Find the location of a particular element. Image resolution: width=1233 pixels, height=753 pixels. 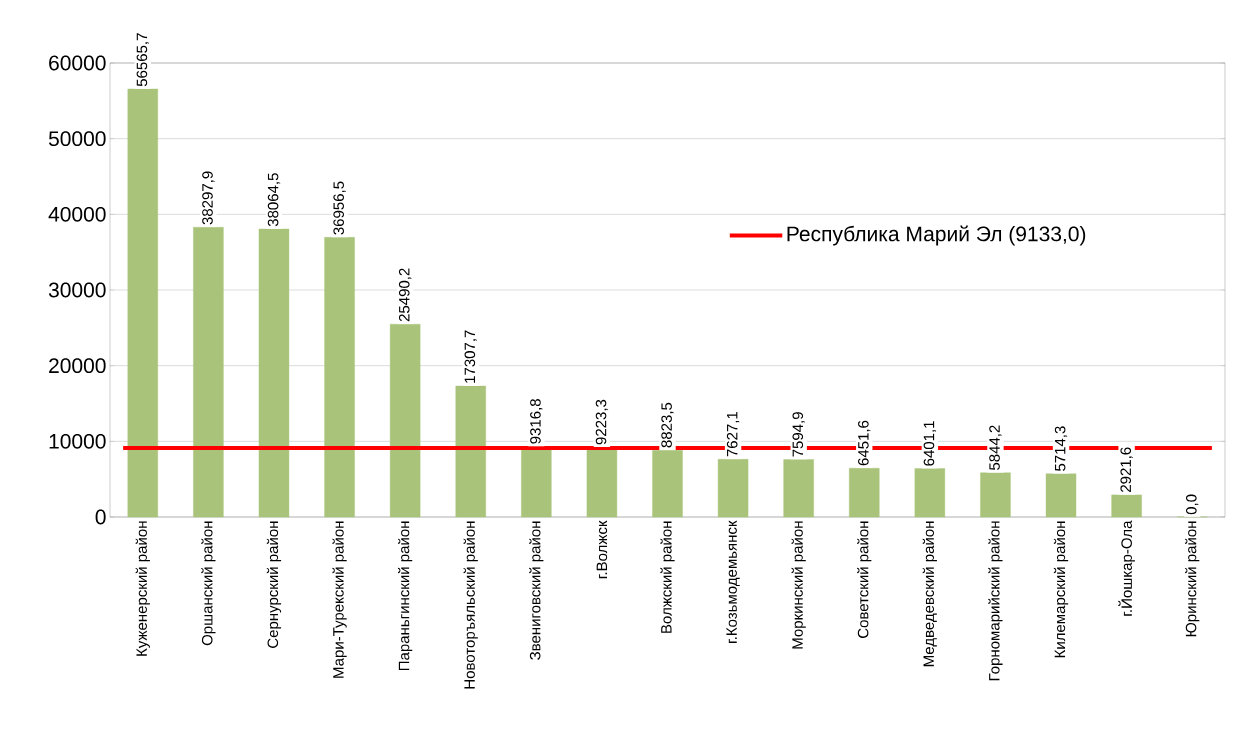

data-label: 6451,6 is located at coordinates (864, 443).